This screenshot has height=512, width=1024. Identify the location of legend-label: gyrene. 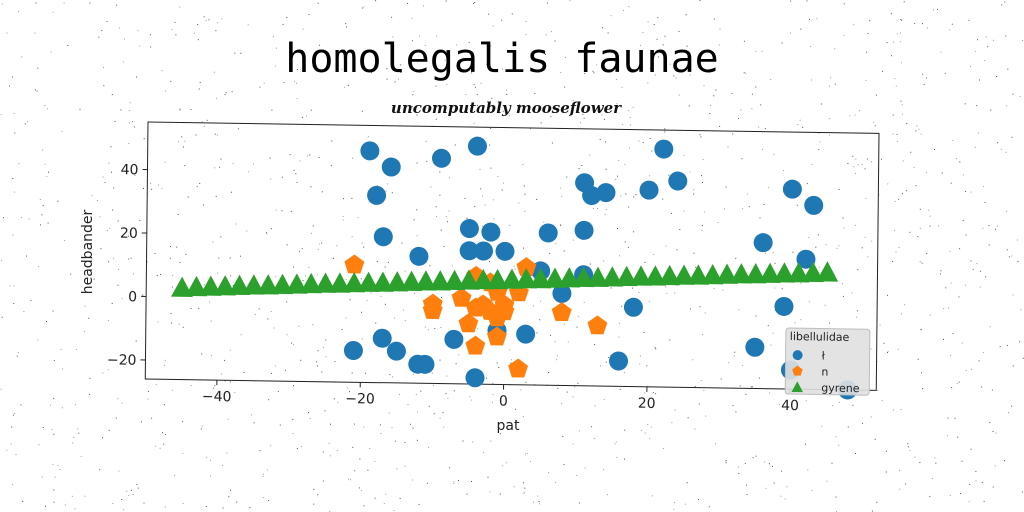
(840, 389).